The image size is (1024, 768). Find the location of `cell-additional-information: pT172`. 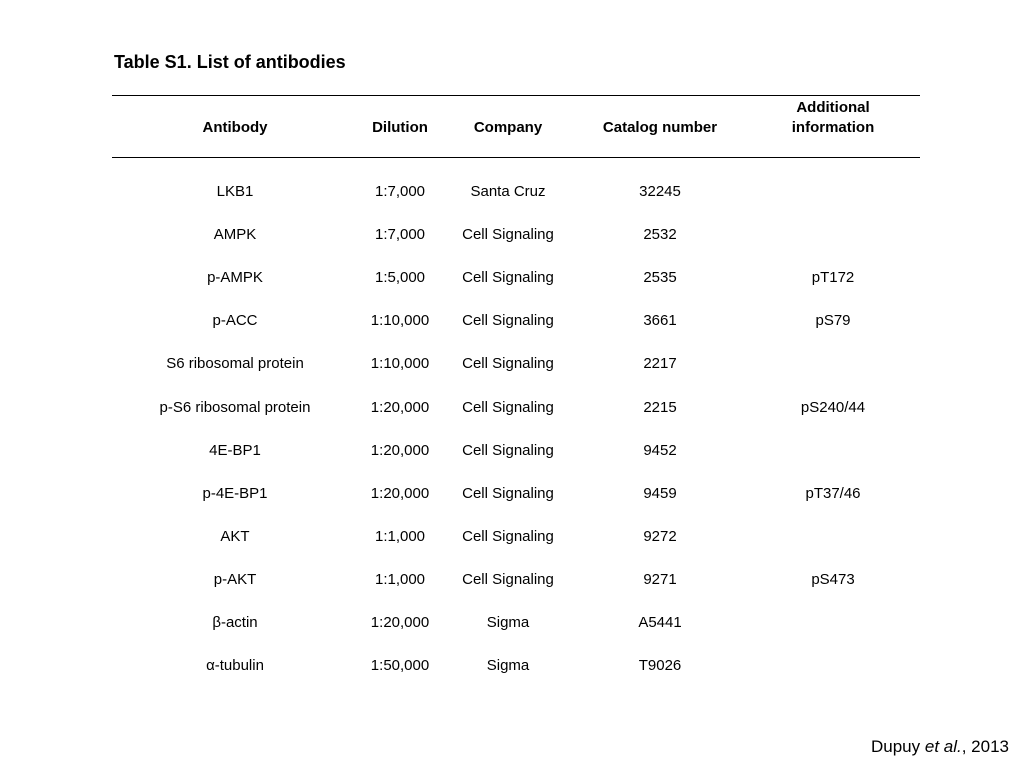

cell-additional-information: pT172 is located at coordinates (833, 277).